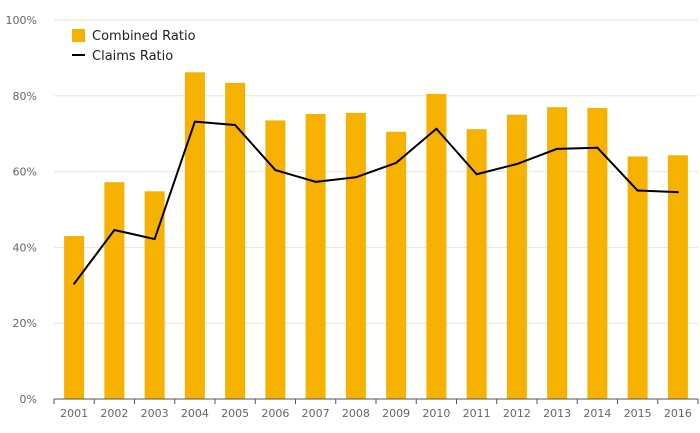 The height and width of the screenshot is (433, 700). What do you see at coordinates (21, 20) in the screenshot?
I see `y-tick-label: 100%` at bounding box center [21, 20].